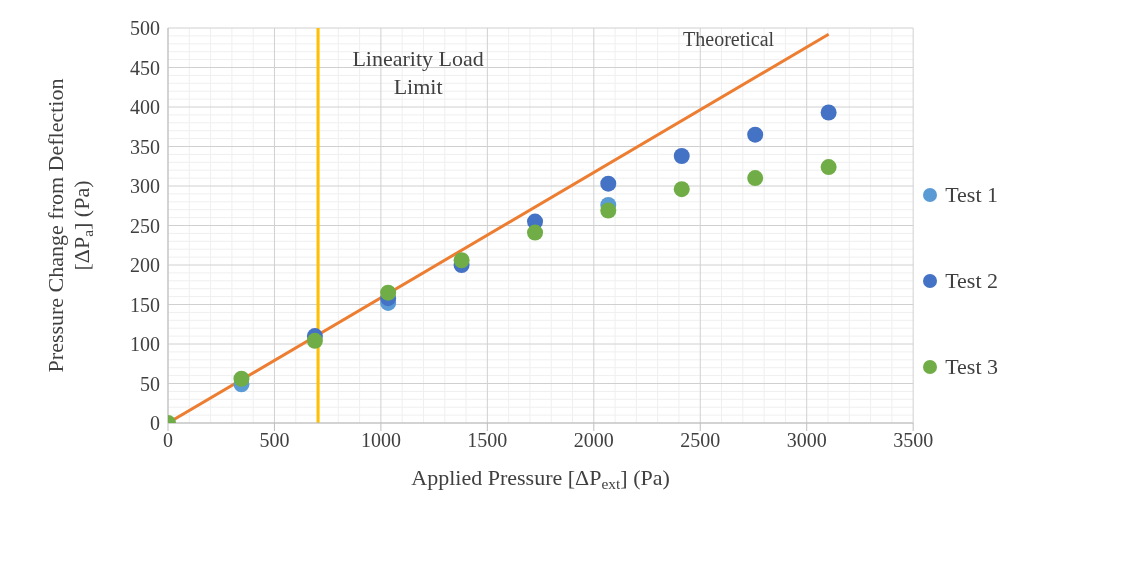  What do you see at coordinates (145, 304) in the screenshot?
I see `y-tick-label: 150` at bounding box center [145, 304].